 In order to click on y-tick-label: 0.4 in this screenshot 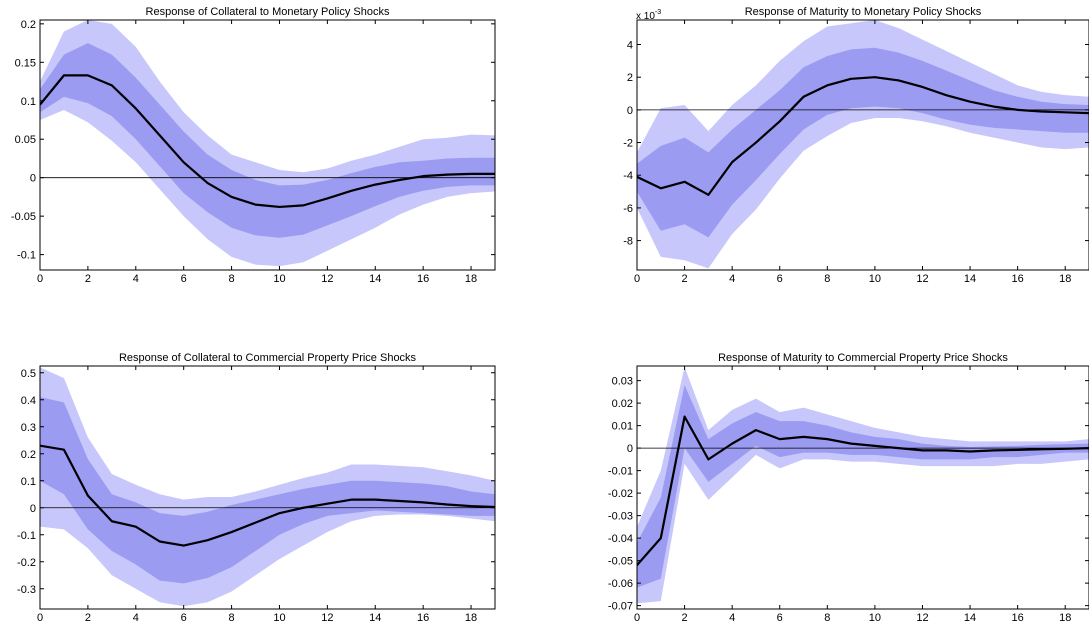, I will do `click(28, 401)`.